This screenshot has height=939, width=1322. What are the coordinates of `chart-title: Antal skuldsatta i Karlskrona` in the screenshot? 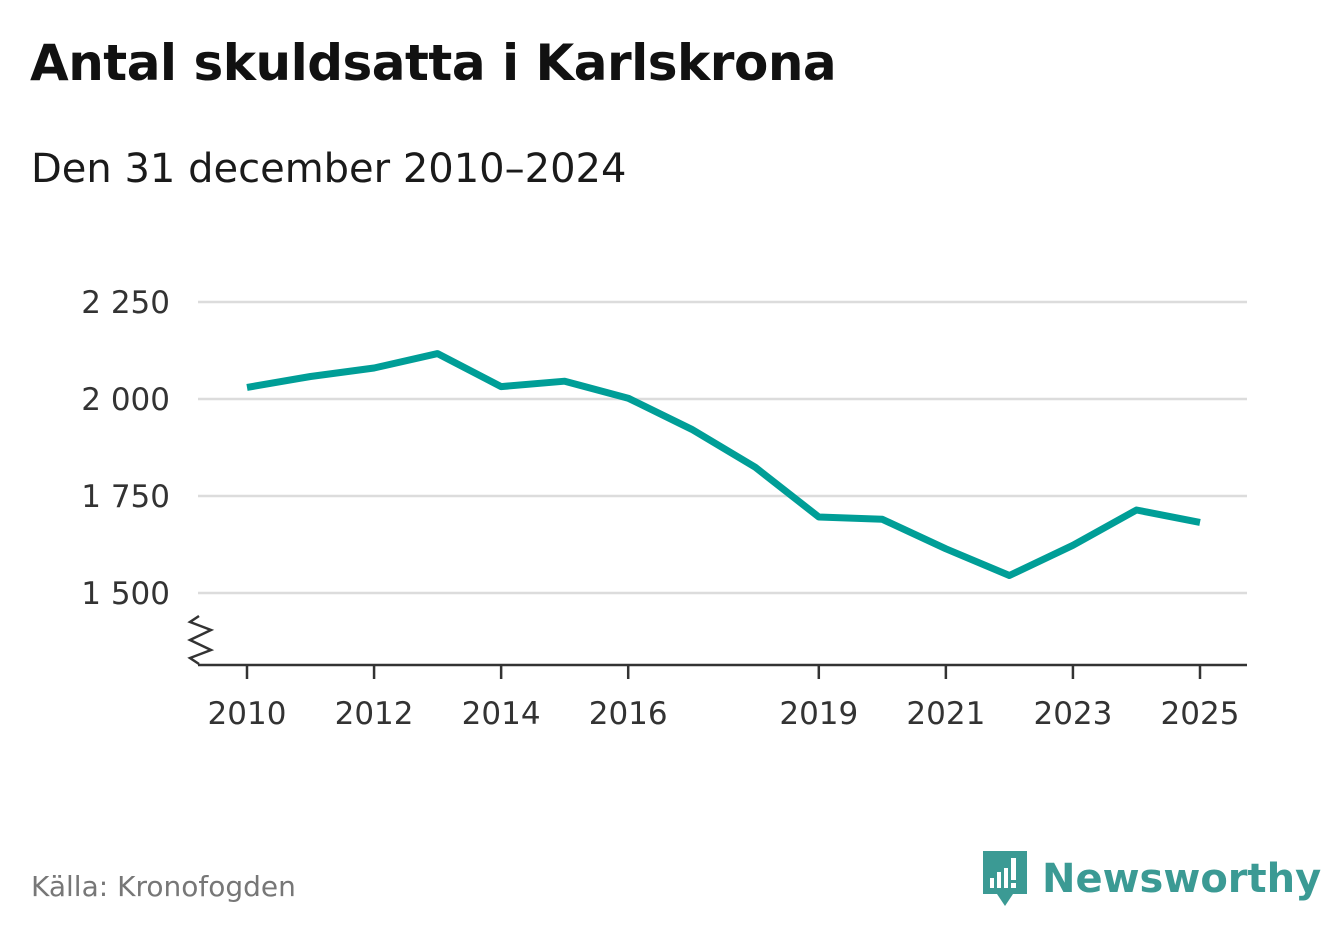 It's located at (433, 63).